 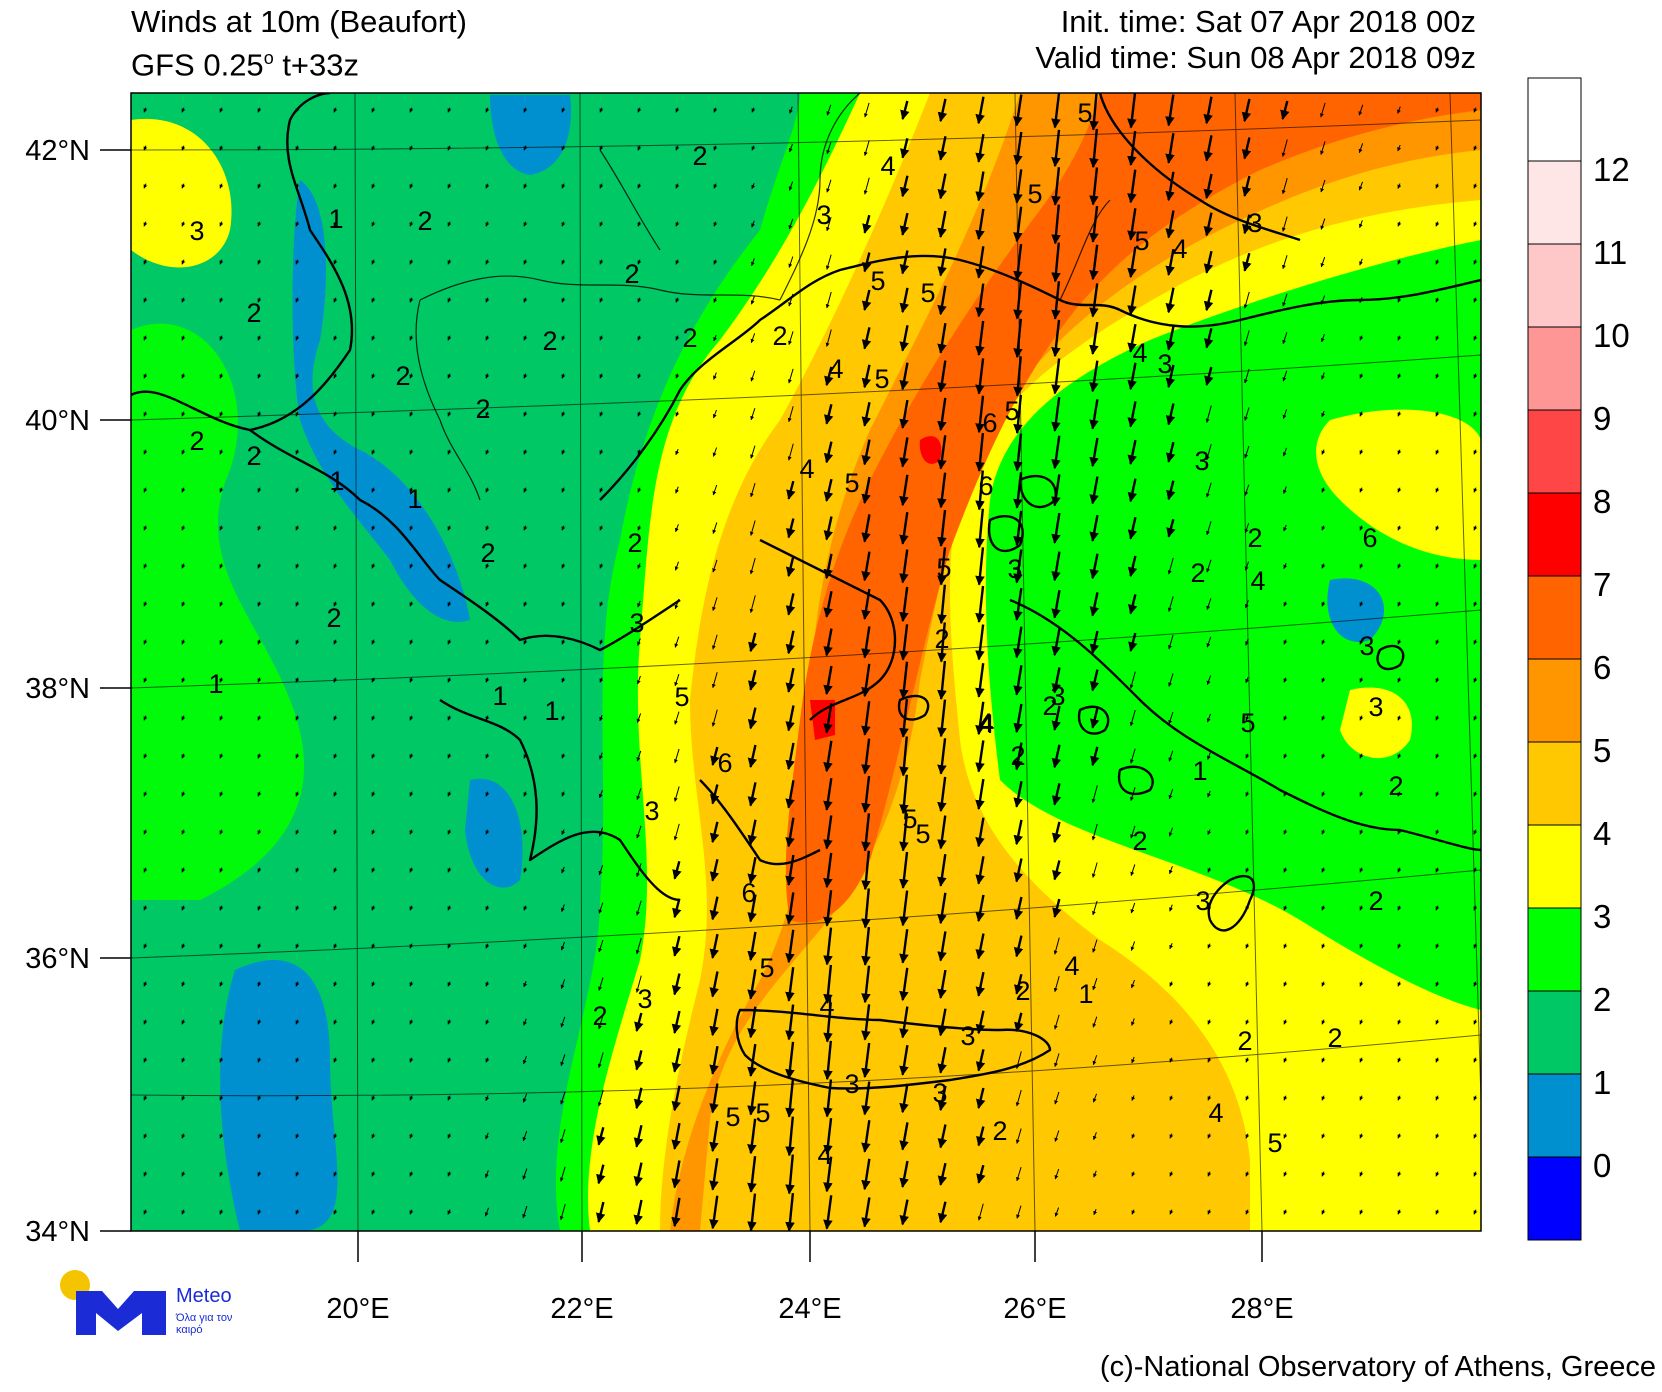 I want to click on lat-label-38: 38°N, so click(x=57, y=689).